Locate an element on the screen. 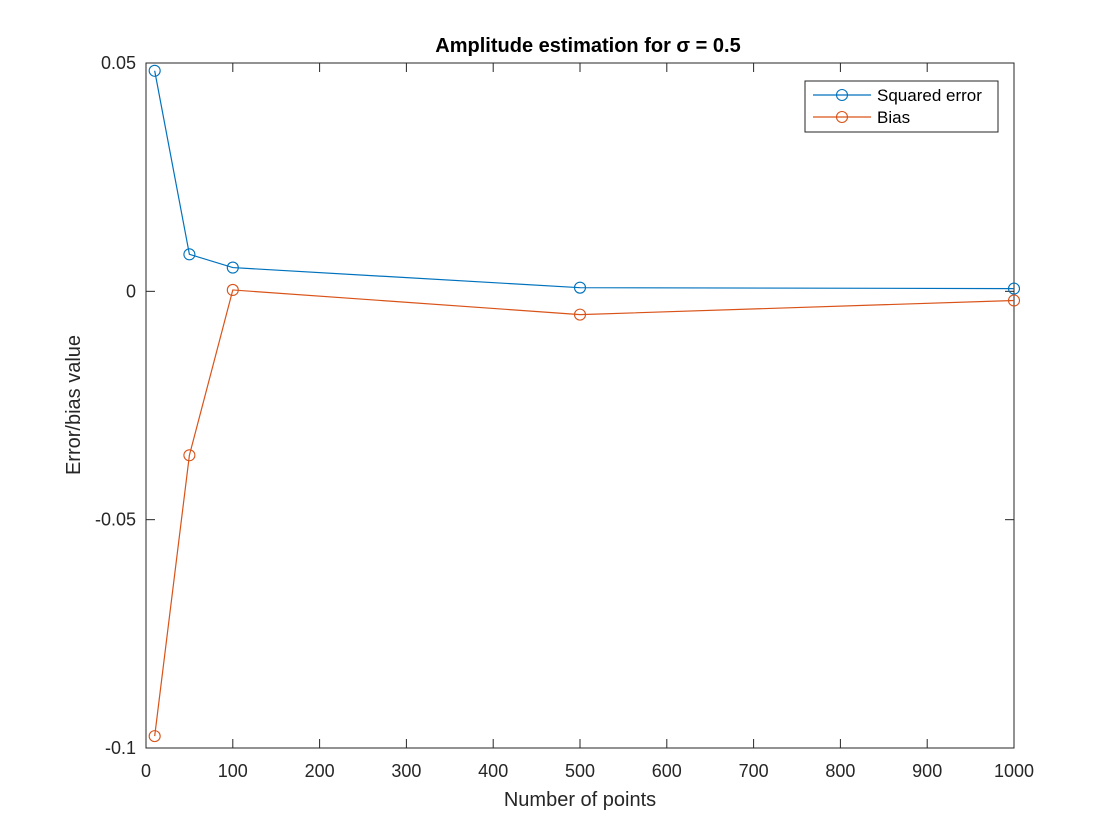 The height and width of the screenshot is (840, 1120). y-tick-label: -0.05 is located at coordinates (115, 520).